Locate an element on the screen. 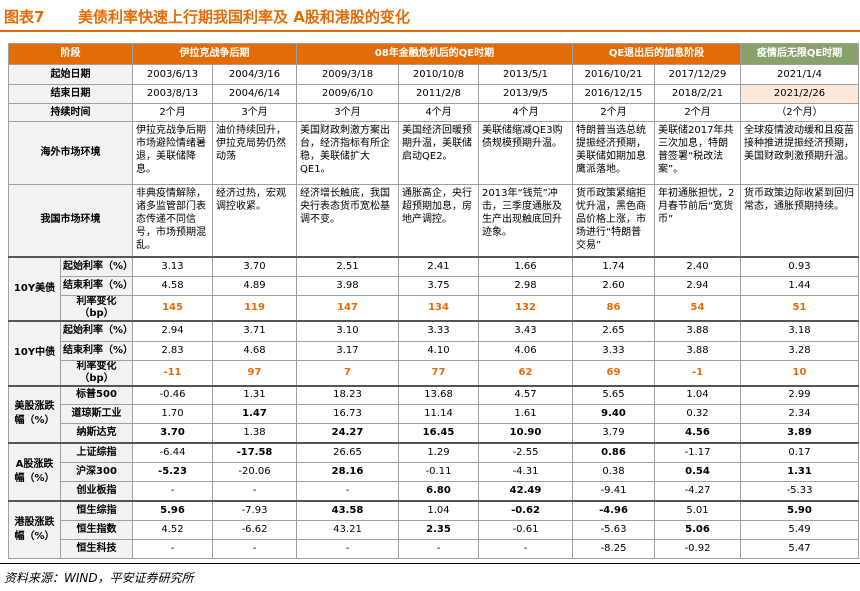 The width and height of the screenshot is (860, 591). table-row: 纳斯达克 3.70 1.38 24.27 16.45 10.90 3.79 4.56 3.89 is located at coordinates (434, 433).